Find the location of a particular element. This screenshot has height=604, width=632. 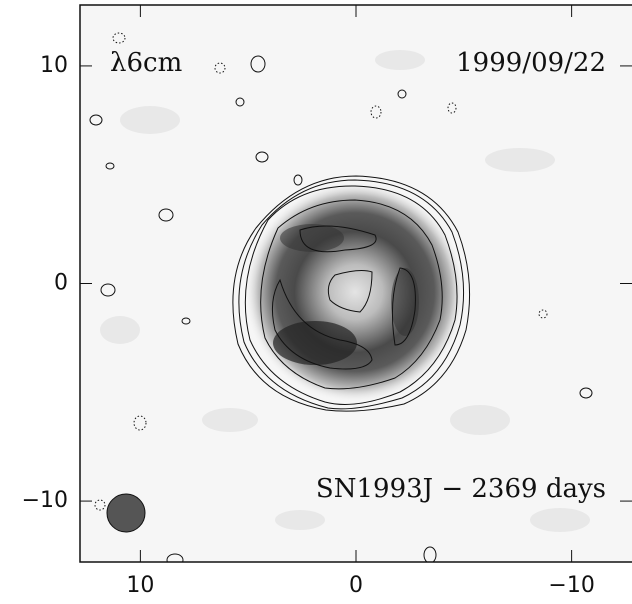

x-tick-label: −10 is located at coordinates (571, 585).